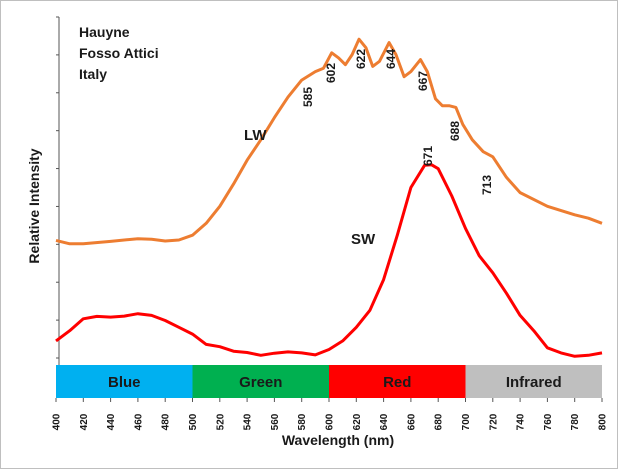 Image resolution: width=618 pixels, height=469 pixels. What do you see at coordinates (521, 421) in the screenshot?
I see `x-tick-label: 740` at bounding box center [521, 421].